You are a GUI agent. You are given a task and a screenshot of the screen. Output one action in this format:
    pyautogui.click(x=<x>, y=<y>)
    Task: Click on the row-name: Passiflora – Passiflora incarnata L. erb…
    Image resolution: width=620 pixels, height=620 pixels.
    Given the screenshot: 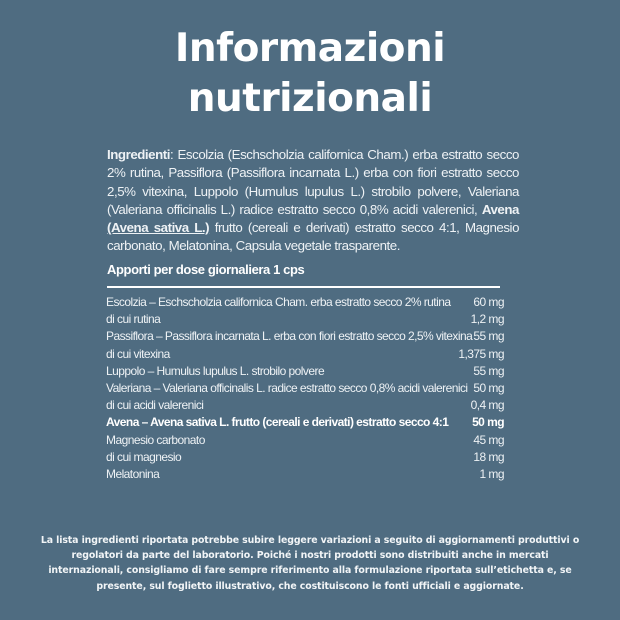 What is the action you would take?
    pyautogui.click(x=289, y=336)
    